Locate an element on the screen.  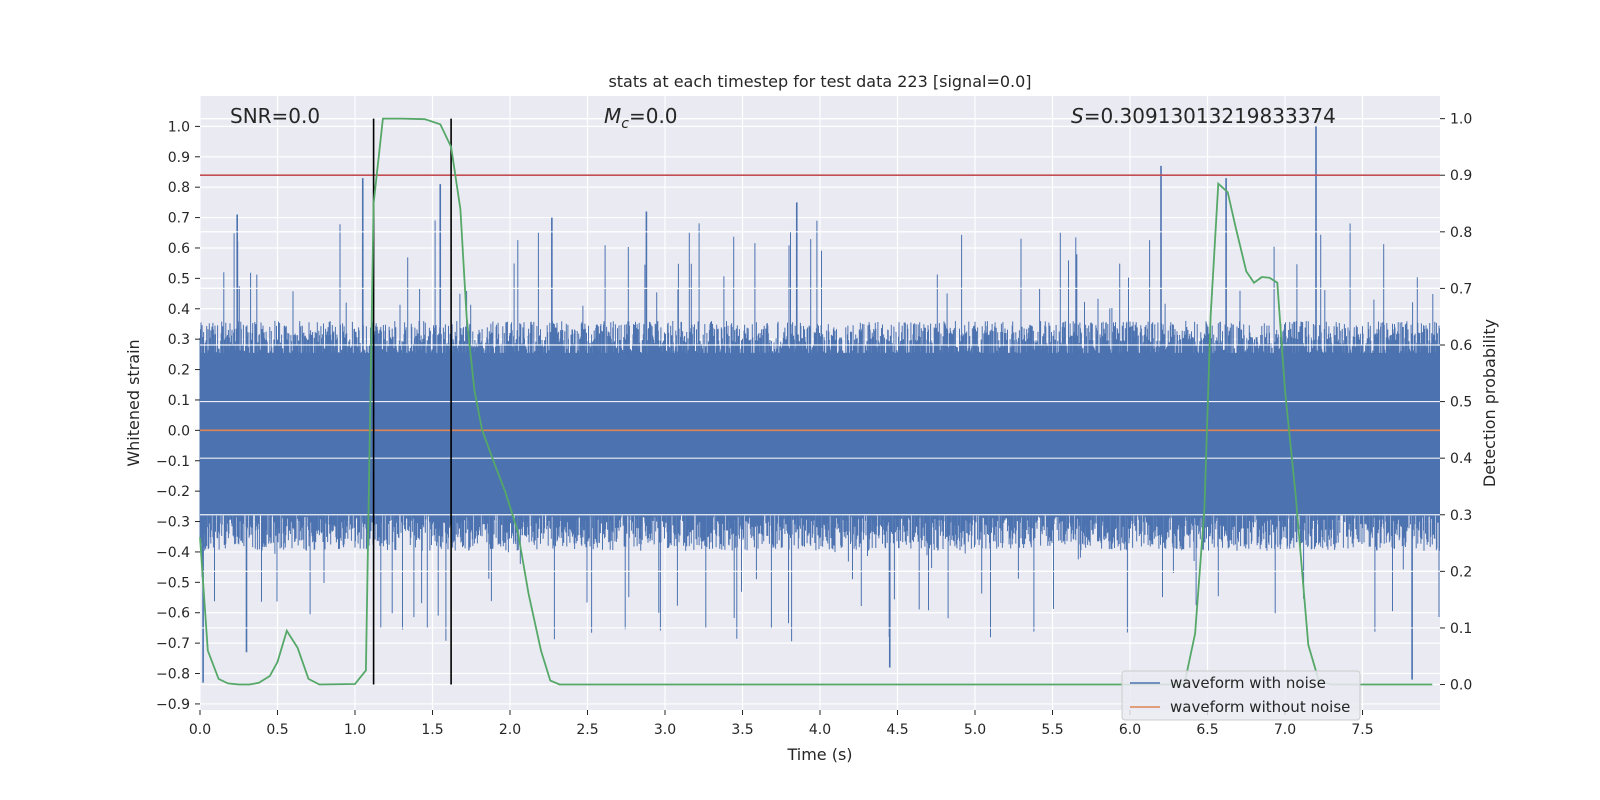
chirp-mass-subscript: c is located at coordinates (625, 124).